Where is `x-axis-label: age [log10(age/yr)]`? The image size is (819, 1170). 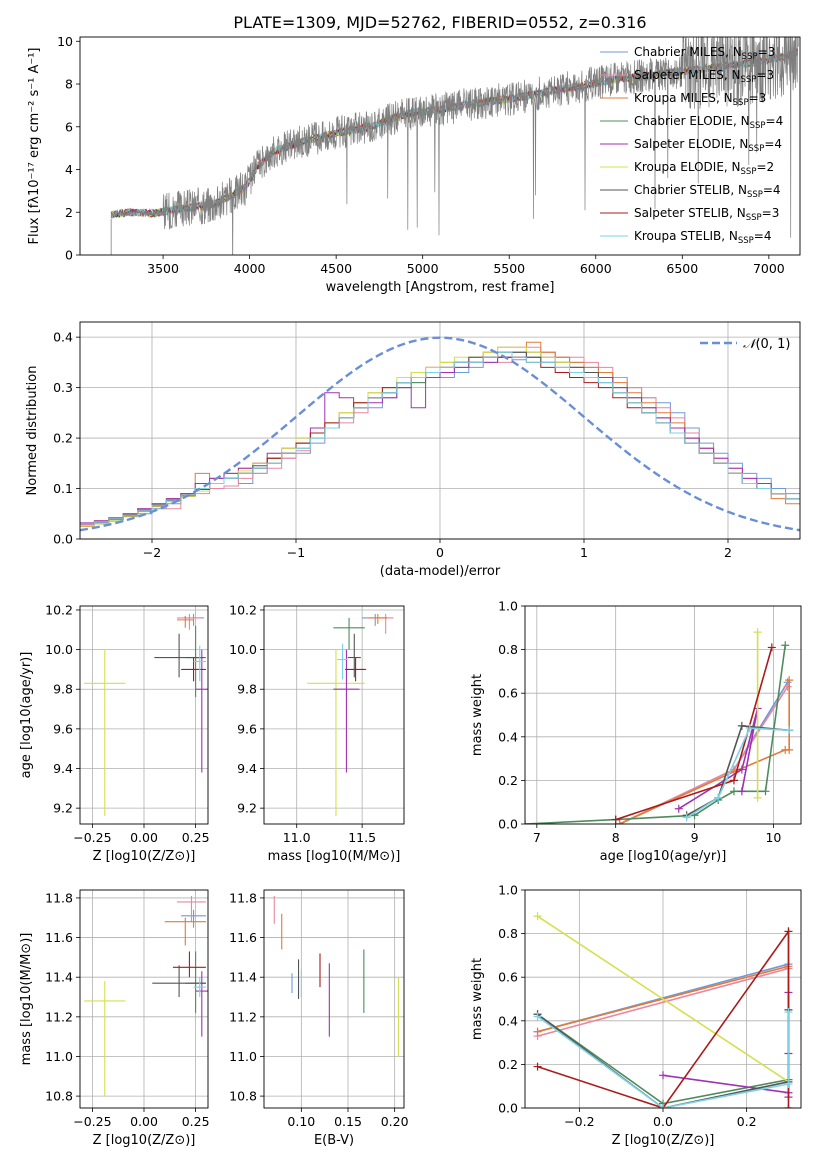 x-axis-label: age [log10(age/yr)] is located at coordinates (663, 856).